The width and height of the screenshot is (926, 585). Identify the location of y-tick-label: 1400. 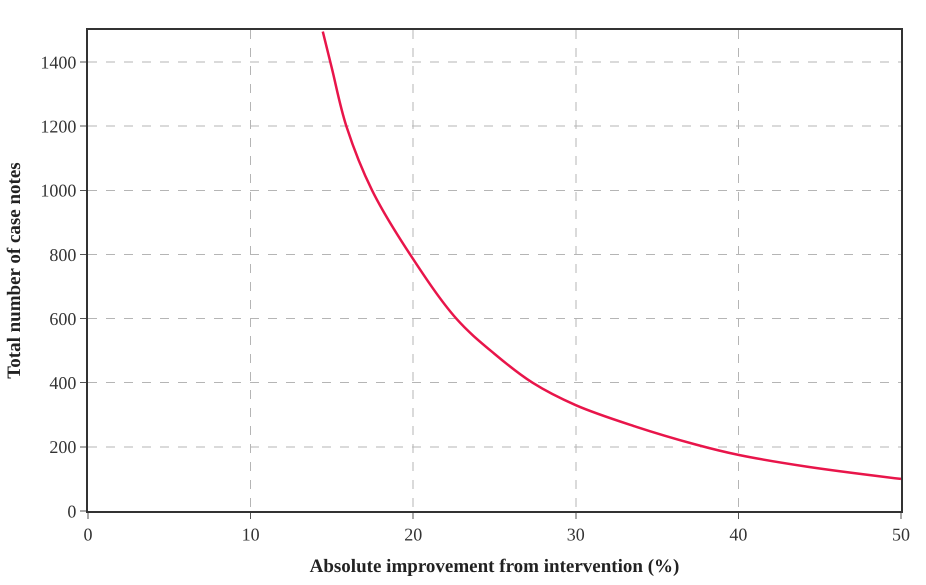
(58, 62).